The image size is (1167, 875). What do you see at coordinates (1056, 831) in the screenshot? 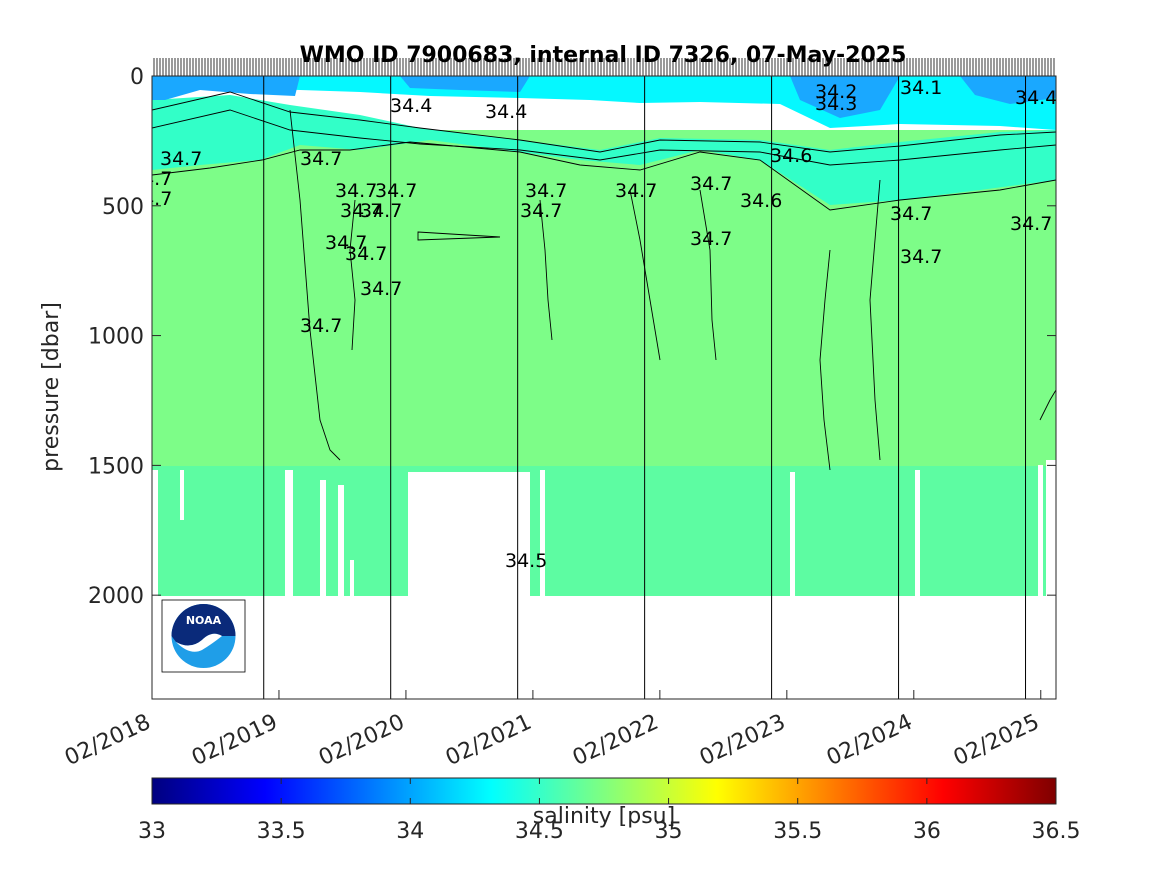
I see `colorbar-tick-label: 36.5` at bounding box center [1056, 831].